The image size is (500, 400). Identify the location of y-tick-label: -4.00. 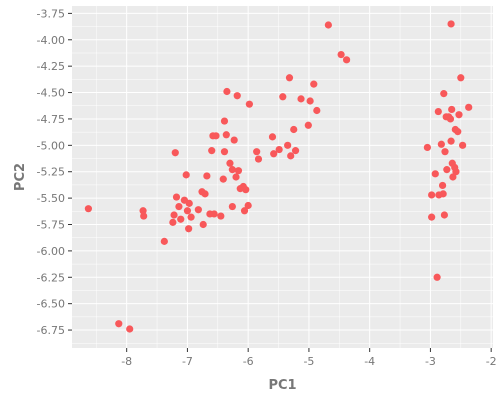
(51, 40).